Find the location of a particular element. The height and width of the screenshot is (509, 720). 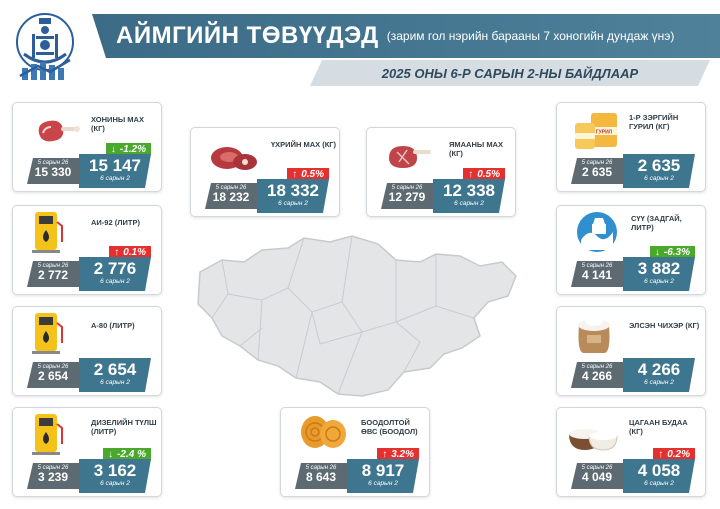

current-price-value: 15 147 is located at coordinates (115, 165).